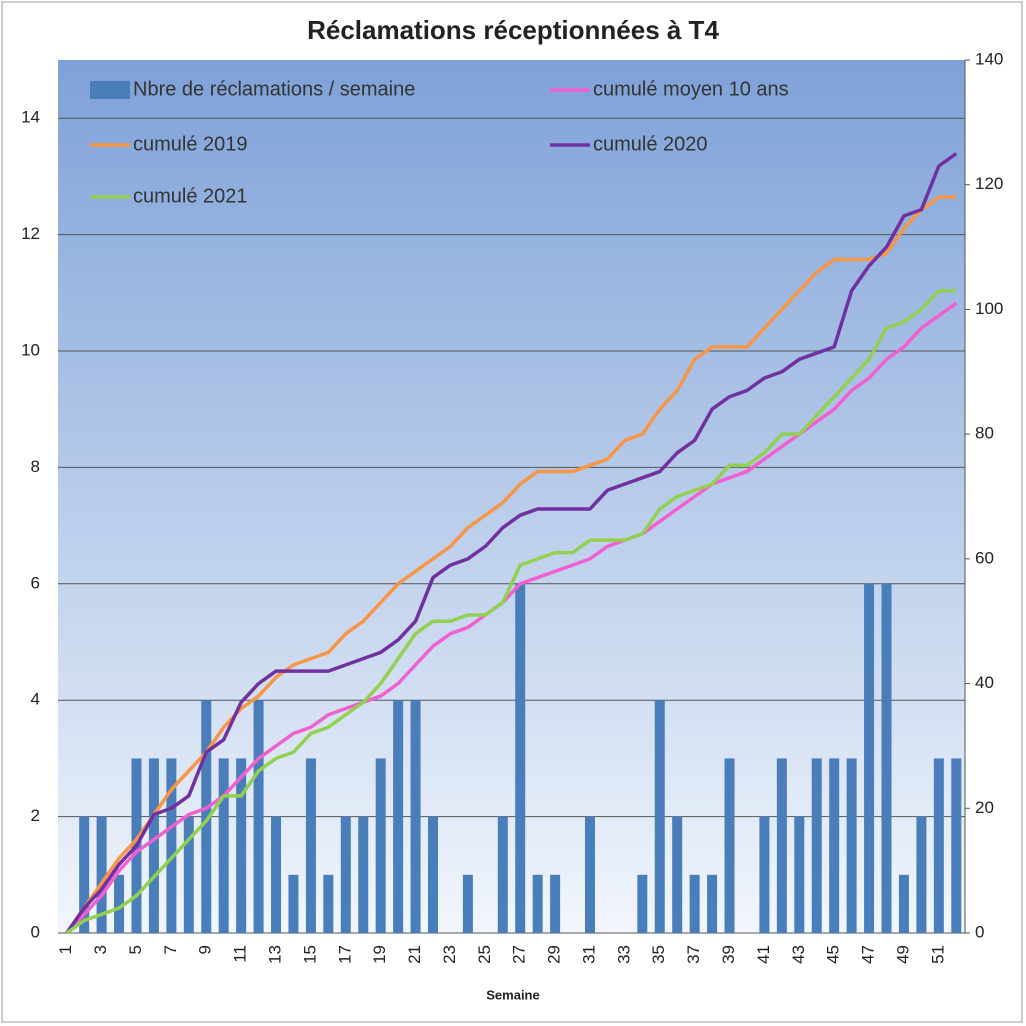 The height and width of the screenshot is (1026, 1026). What do you see at coordinates (763, 954) in the screenshot?
I see `x-tick-label: 41` at bounding box center [763, 954].